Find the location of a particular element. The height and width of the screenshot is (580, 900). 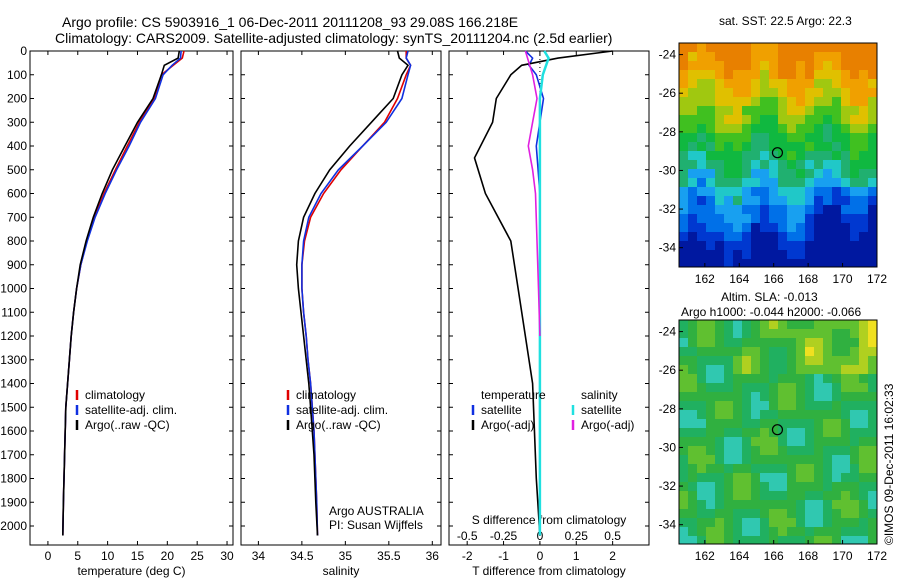

y-tick-label: 400 is located at coordinates (17, 146).